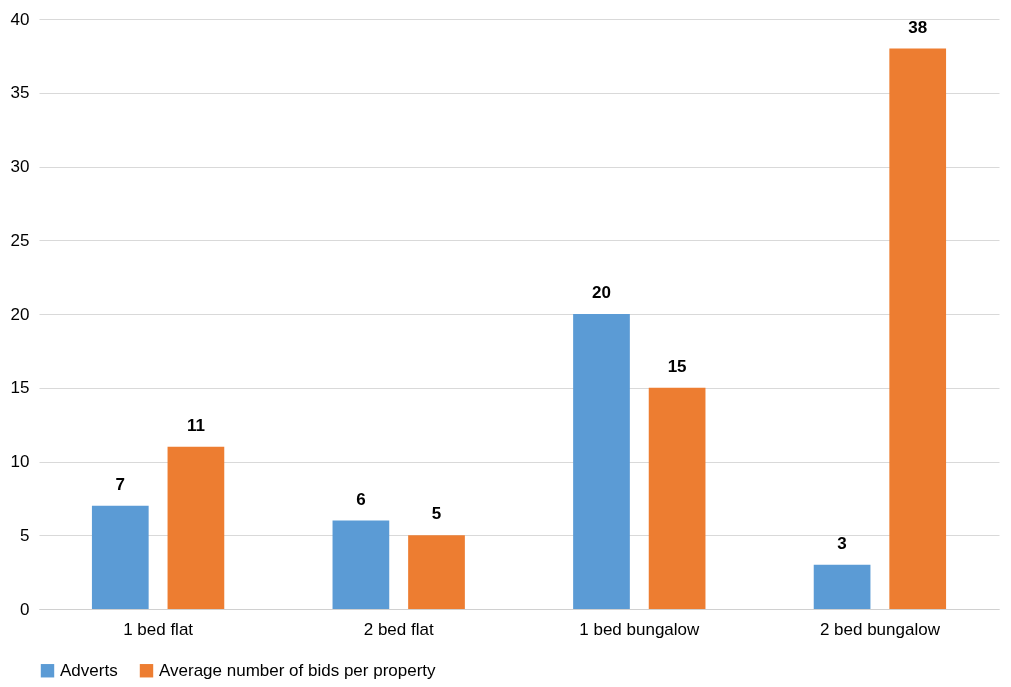 The width and height of the screenshot is (1011, 687). What do you see at coordinates (918, 27) in the screenshot?
I see `data-label: 38` at bounding box center [918, 27].